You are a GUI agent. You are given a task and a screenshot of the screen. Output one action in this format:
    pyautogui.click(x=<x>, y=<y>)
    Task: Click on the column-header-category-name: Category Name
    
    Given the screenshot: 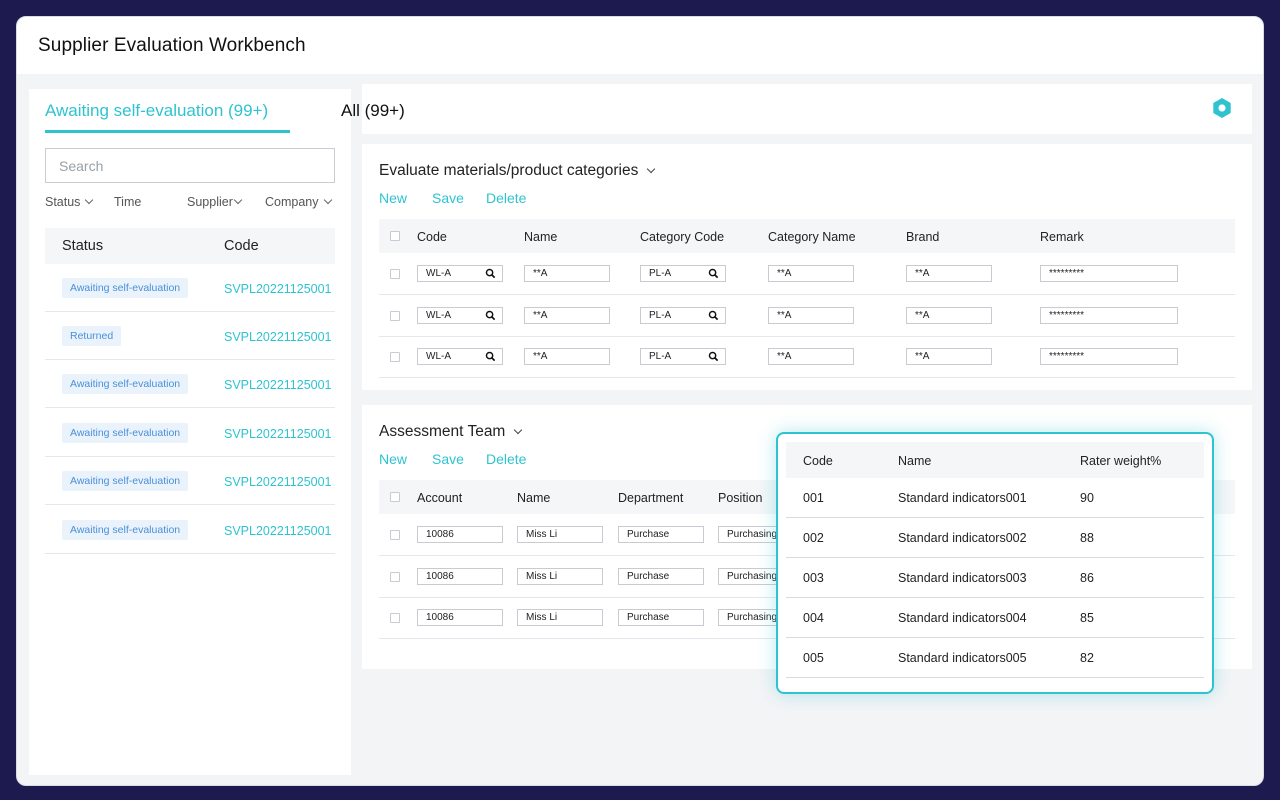 What is the action you would take?
    pyautogui.click(x=812, y=237)
    